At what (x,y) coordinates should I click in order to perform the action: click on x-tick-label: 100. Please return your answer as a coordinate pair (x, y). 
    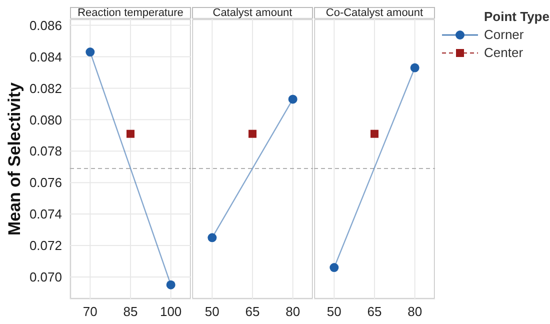
    Looking at the image, I should click on (171, 312).